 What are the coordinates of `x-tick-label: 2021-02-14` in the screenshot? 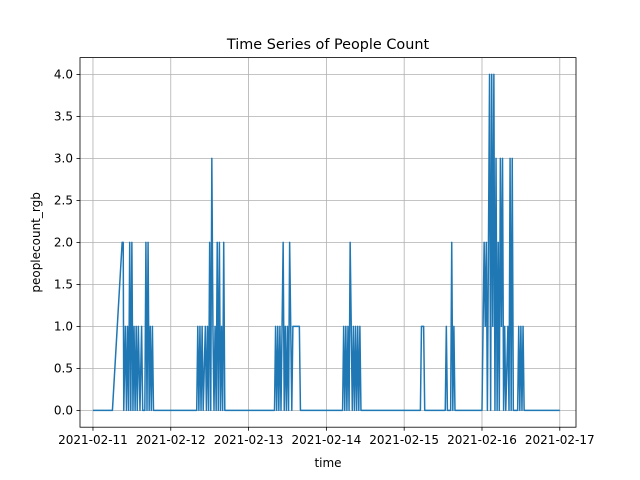 It's located at (327, 440).